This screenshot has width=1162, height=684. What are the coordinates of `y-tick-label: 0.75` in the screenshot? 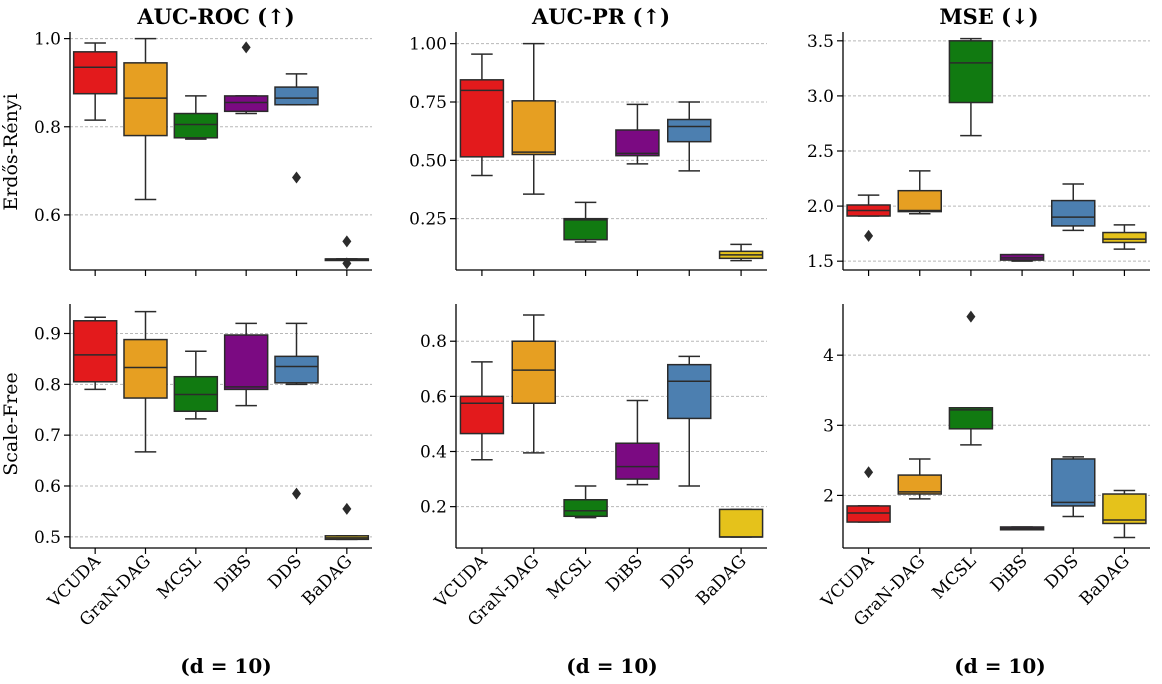 It's located at (428, 103).